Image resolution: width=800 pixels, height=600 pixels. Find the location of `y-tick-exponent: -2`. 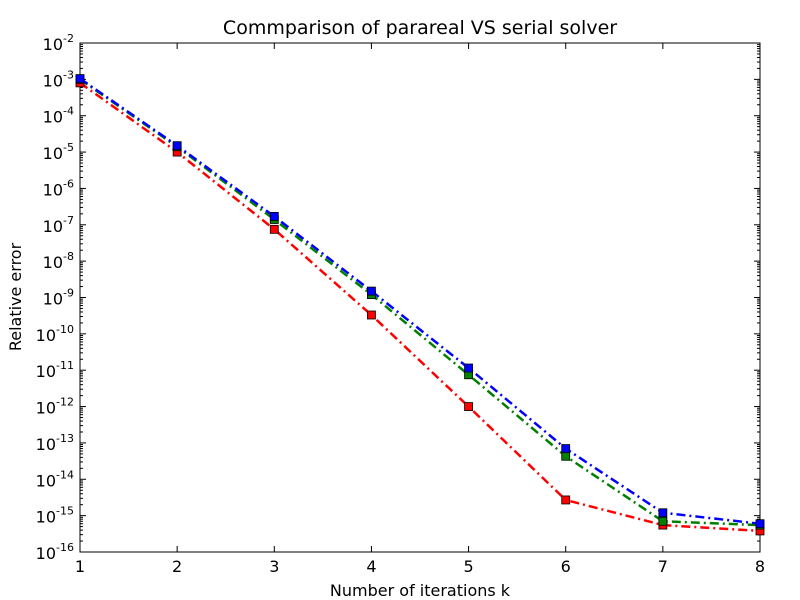

y-tick-exponent: -2 is located at coordinates (68, 38).